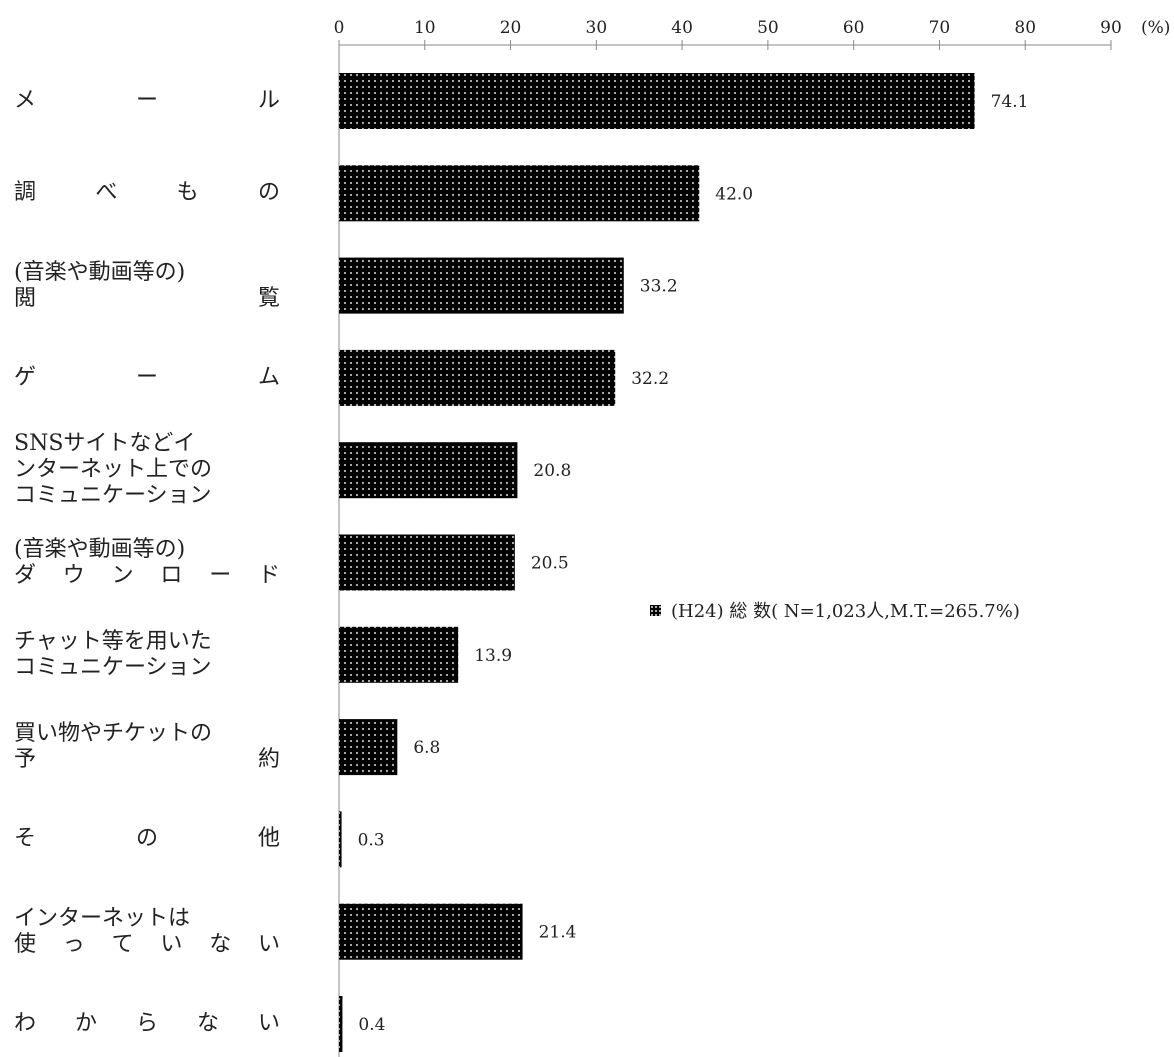 This screenshot has height=1057, width=1174. I want to click on x-tick-label: 50, so click(768, 28).